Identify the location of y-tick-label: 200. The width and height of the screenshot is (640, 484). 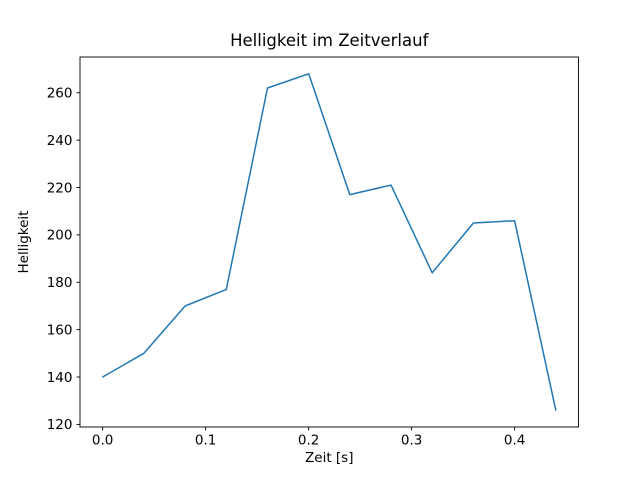
(60, 236).